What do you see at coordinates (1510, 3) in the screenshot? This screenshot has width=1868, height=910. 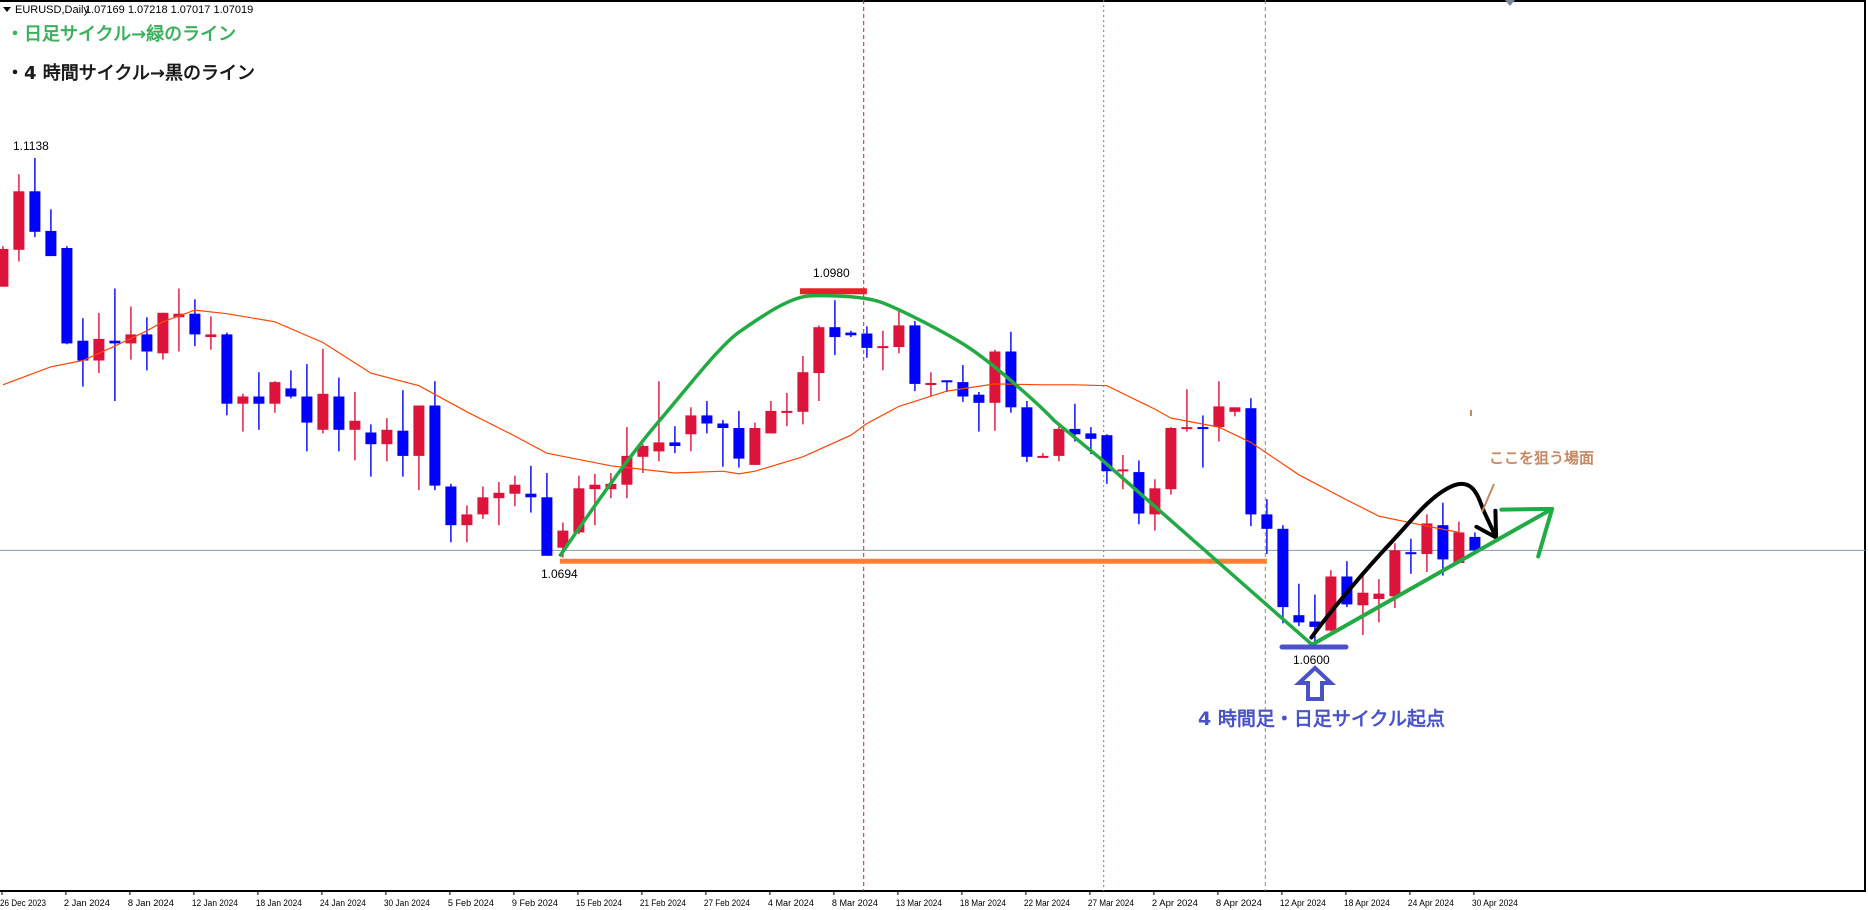 I see `scroll-marker-icon` at bounding box center [1510, 3].